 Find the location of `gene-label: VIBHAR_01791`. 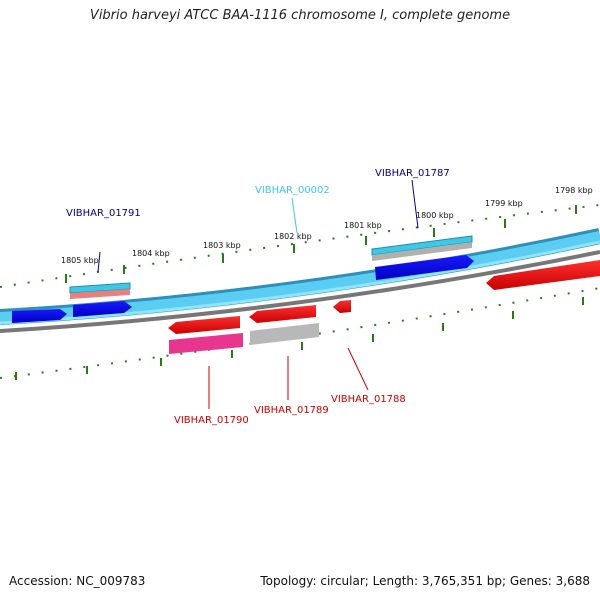

gene-label: VIBHAR_01791 is located at coordinates (103, 213).